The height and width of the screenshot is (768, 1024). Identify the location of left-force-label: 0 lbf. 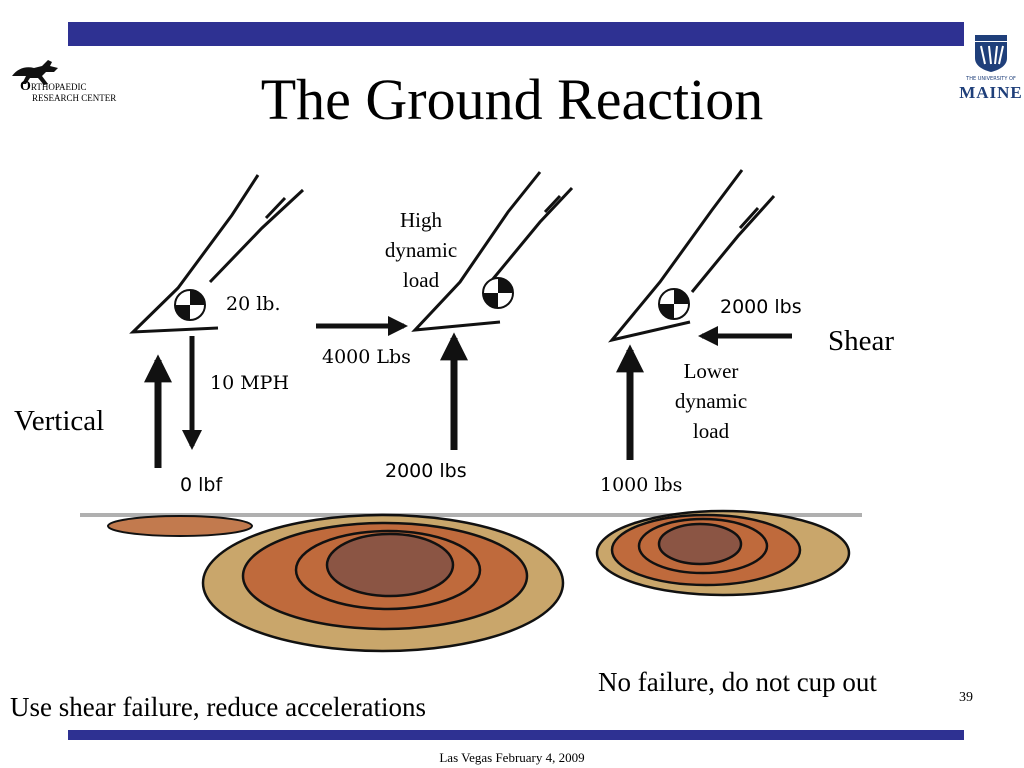
(201, 485).